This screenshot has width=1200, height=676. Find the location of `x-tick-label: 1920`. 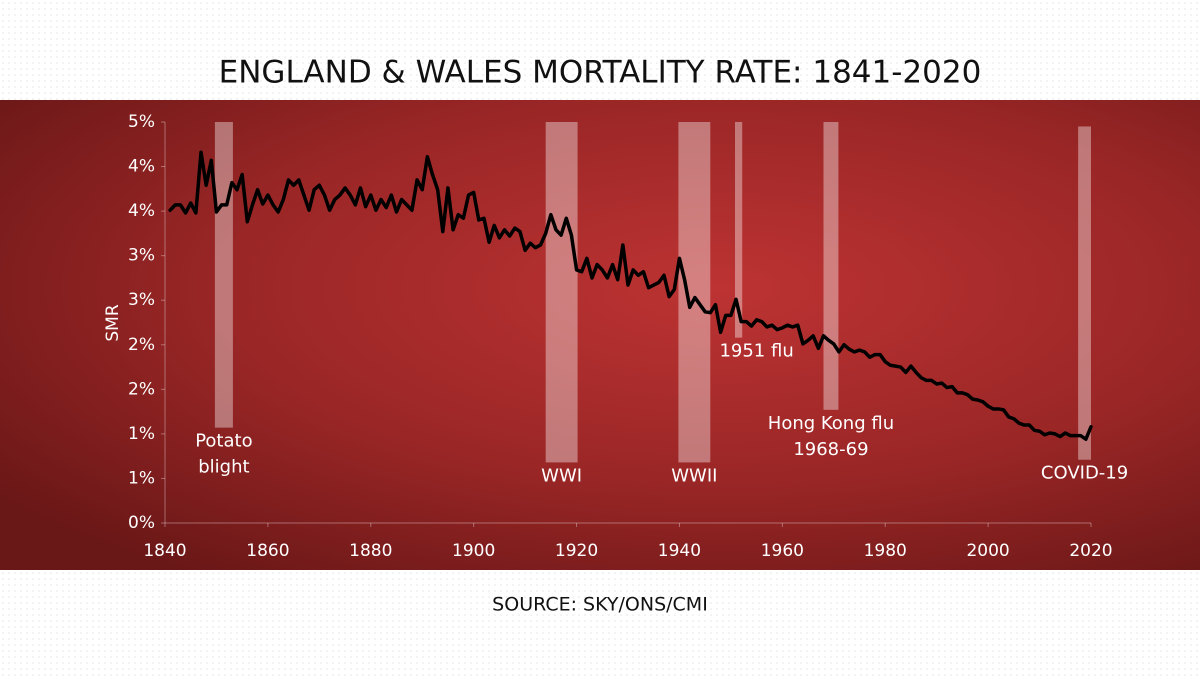

x-tick-label: 1920 is located at coordinates (576, 551).